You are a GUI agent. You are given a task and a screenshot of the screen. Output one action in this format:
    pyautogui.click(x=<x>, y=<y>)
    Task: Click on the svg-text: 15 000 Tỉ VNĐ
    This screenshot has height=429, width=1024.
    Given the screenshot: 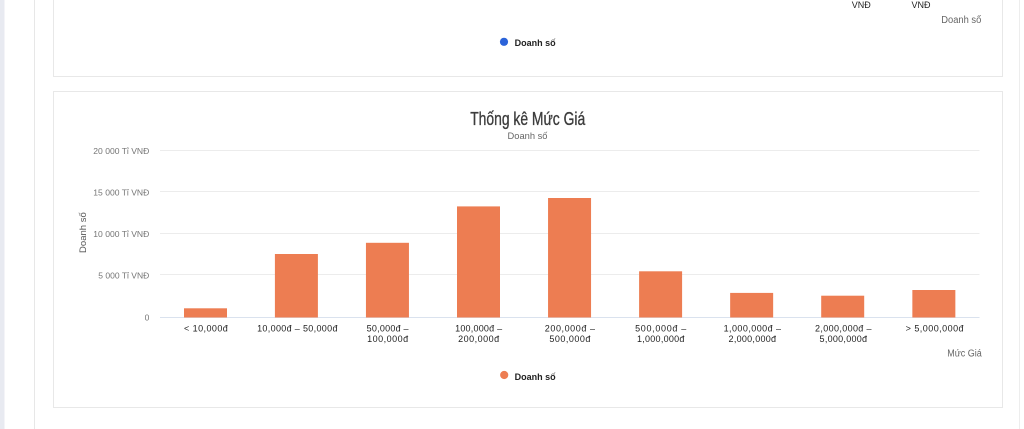 What is the action you would take?
    pyautogui.click(x=121, y=193)
    